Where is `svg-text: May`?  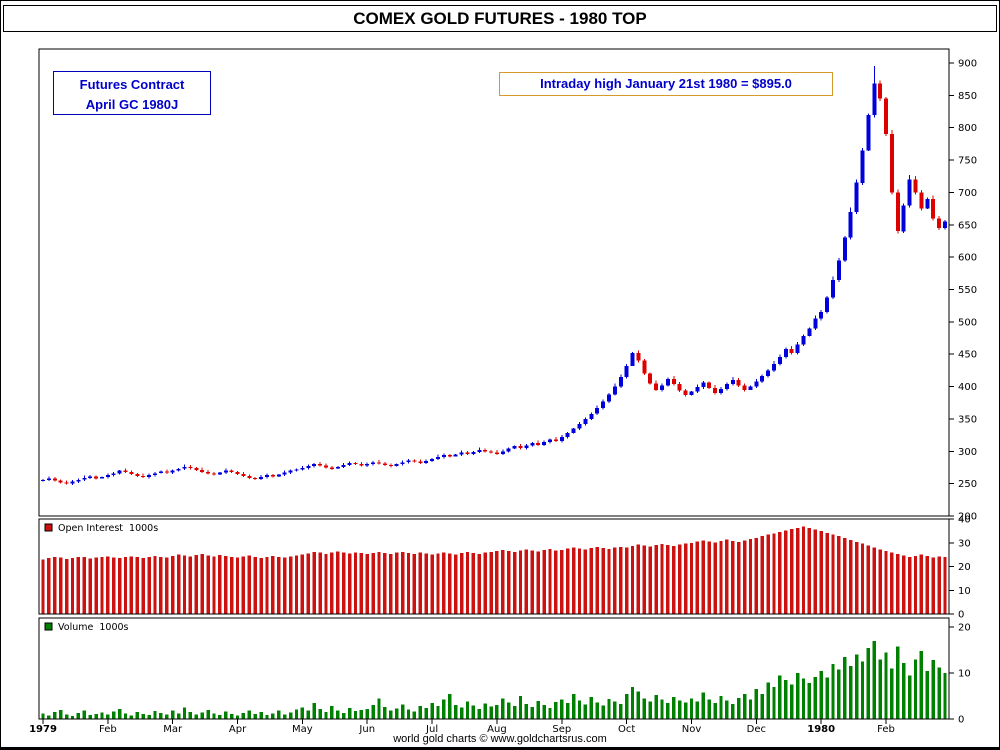
svg-text: May is located at coordinates (302, 729).